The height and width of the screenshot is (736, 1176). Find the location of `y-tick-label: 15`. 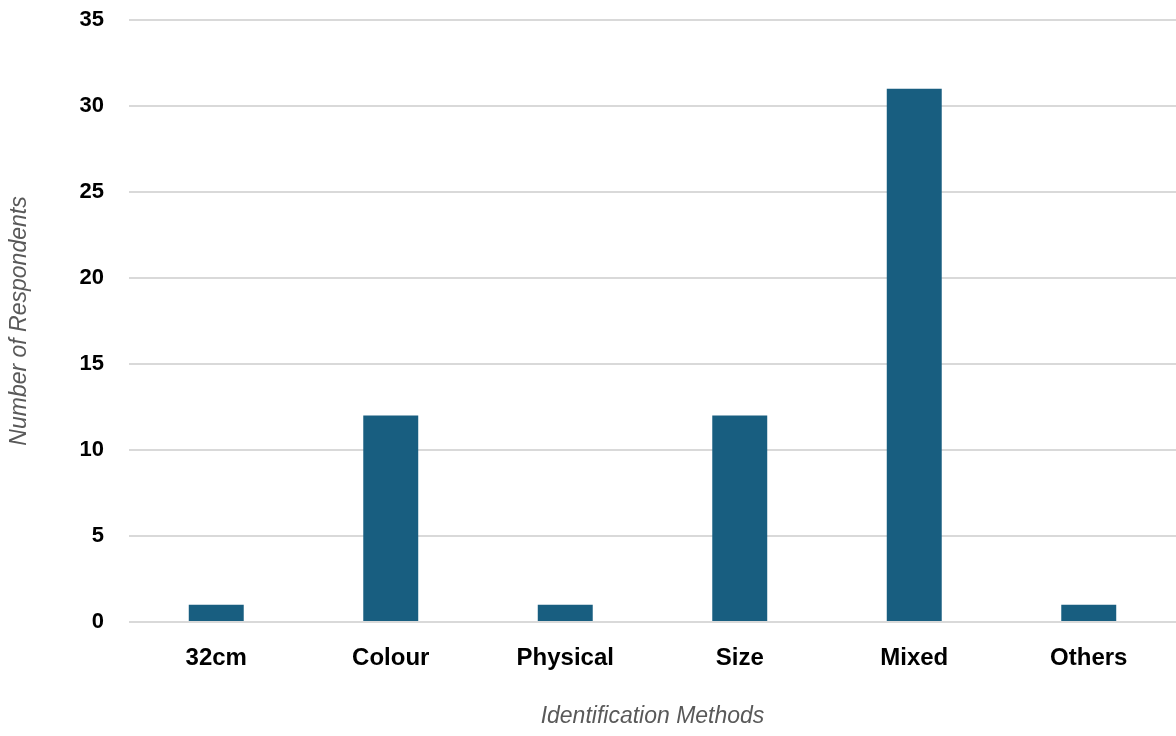

y-tick-label: 15 is located at coordinates (91, 363).